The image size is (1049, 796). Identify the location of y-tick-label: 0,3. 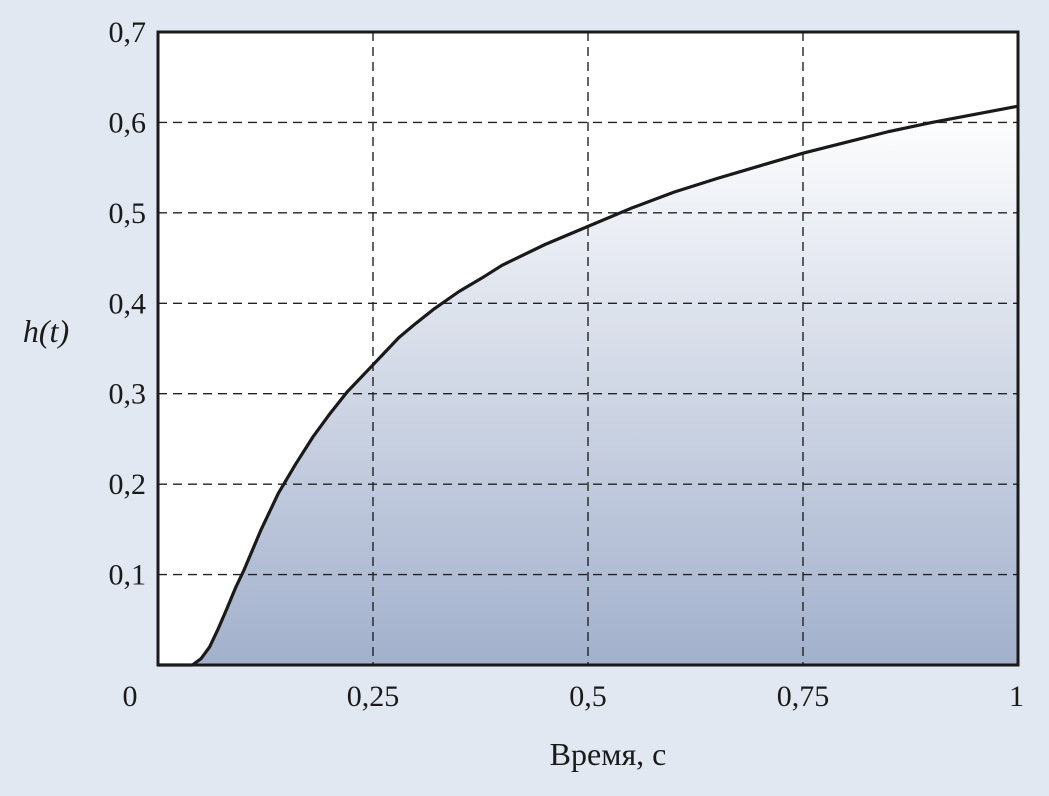
(128, 394).